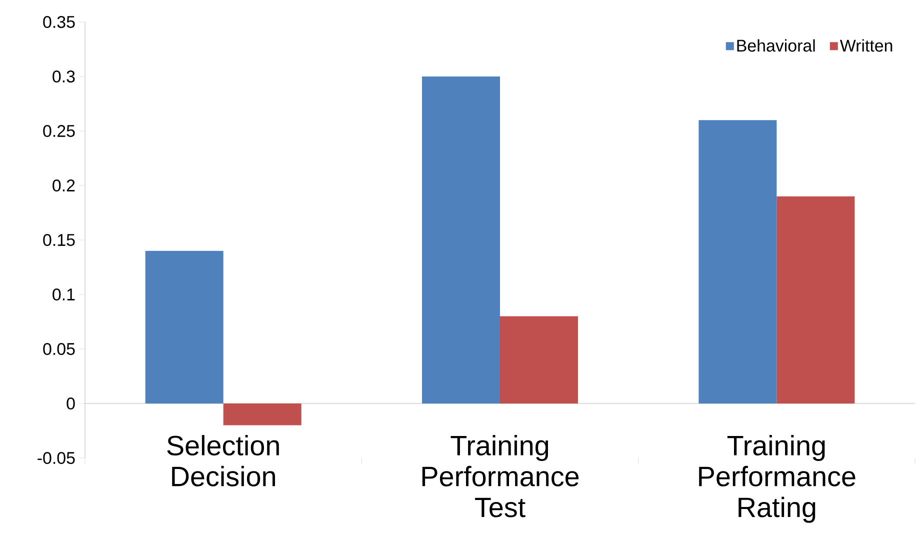 The image size is (921, 553). Describe the element at coordinates (500, 476) in the screenshot. I see `x-tick-label: Training Performance Test` at that location.